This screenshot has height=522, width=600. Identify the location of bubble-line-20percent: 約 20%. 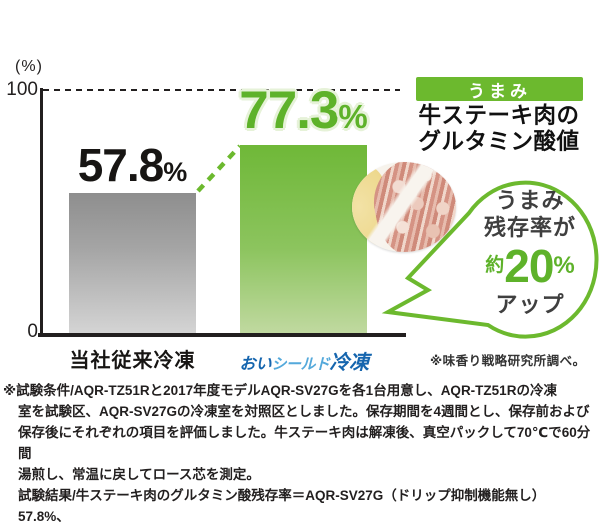
(530, 266).